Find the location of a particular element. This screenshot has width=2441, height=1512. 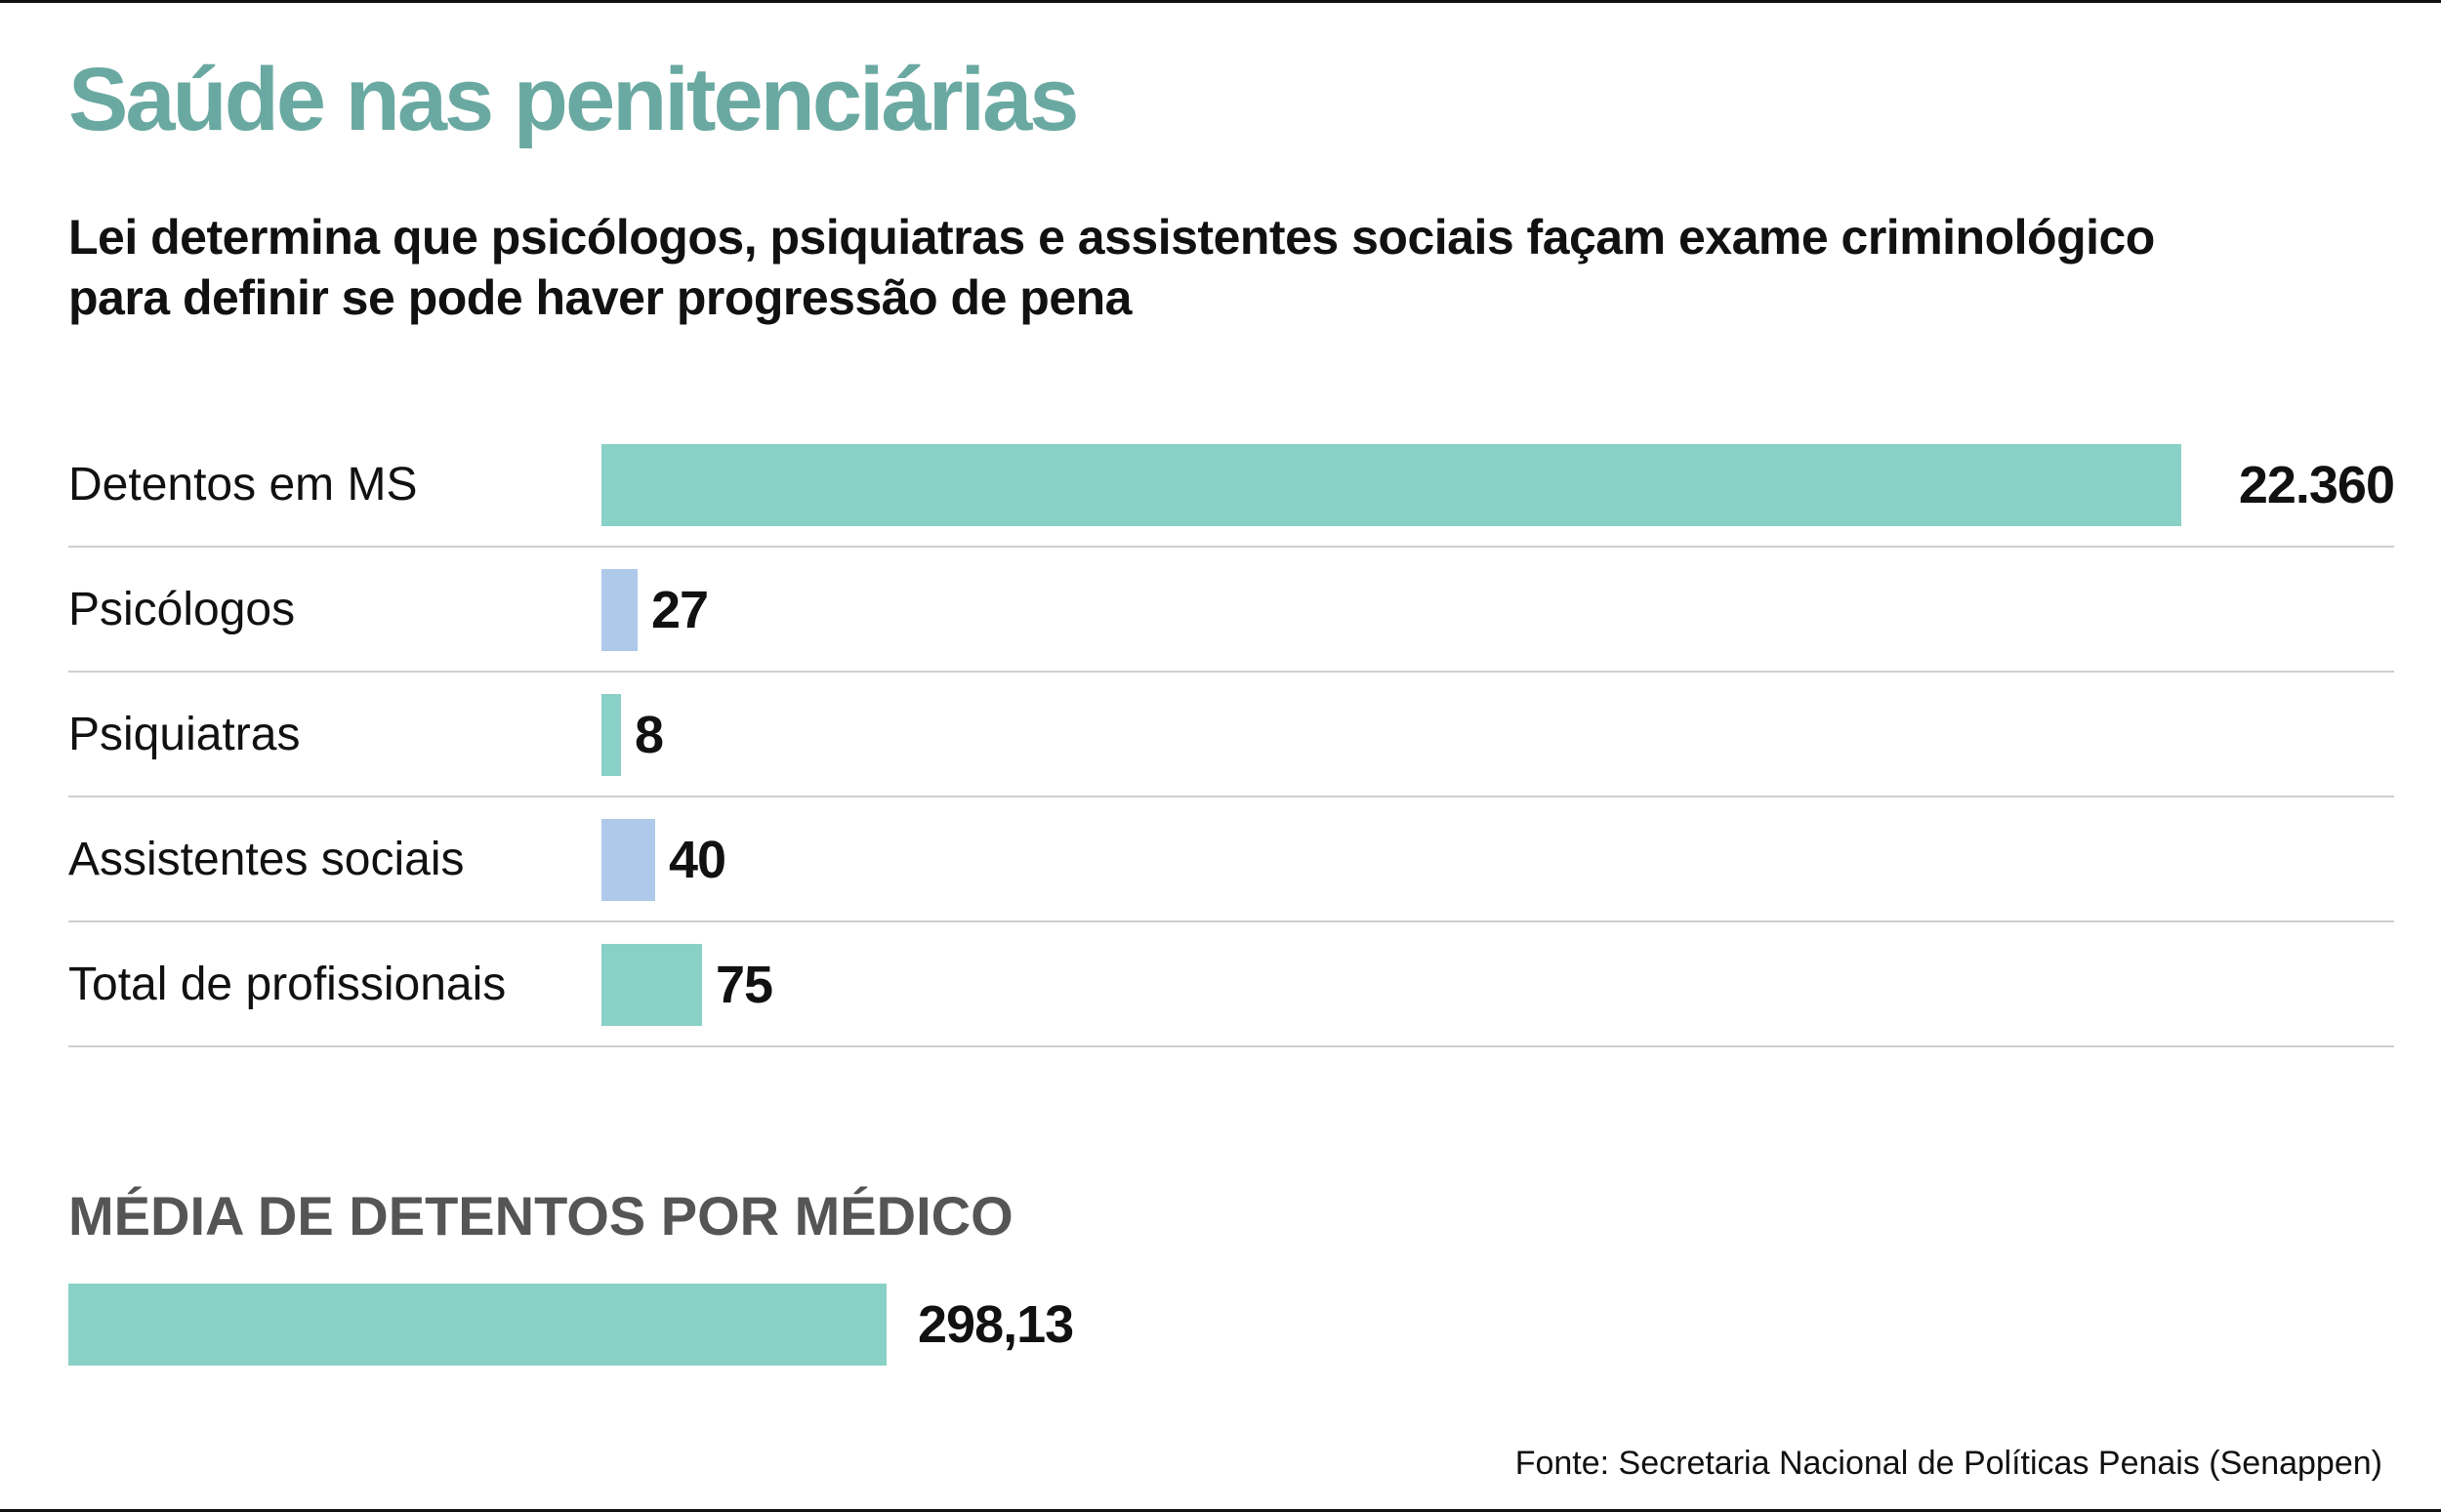

section-title-average: MÉDIA DE DETENTOS POR MÉDICO is located at coordinates (541, 1215).